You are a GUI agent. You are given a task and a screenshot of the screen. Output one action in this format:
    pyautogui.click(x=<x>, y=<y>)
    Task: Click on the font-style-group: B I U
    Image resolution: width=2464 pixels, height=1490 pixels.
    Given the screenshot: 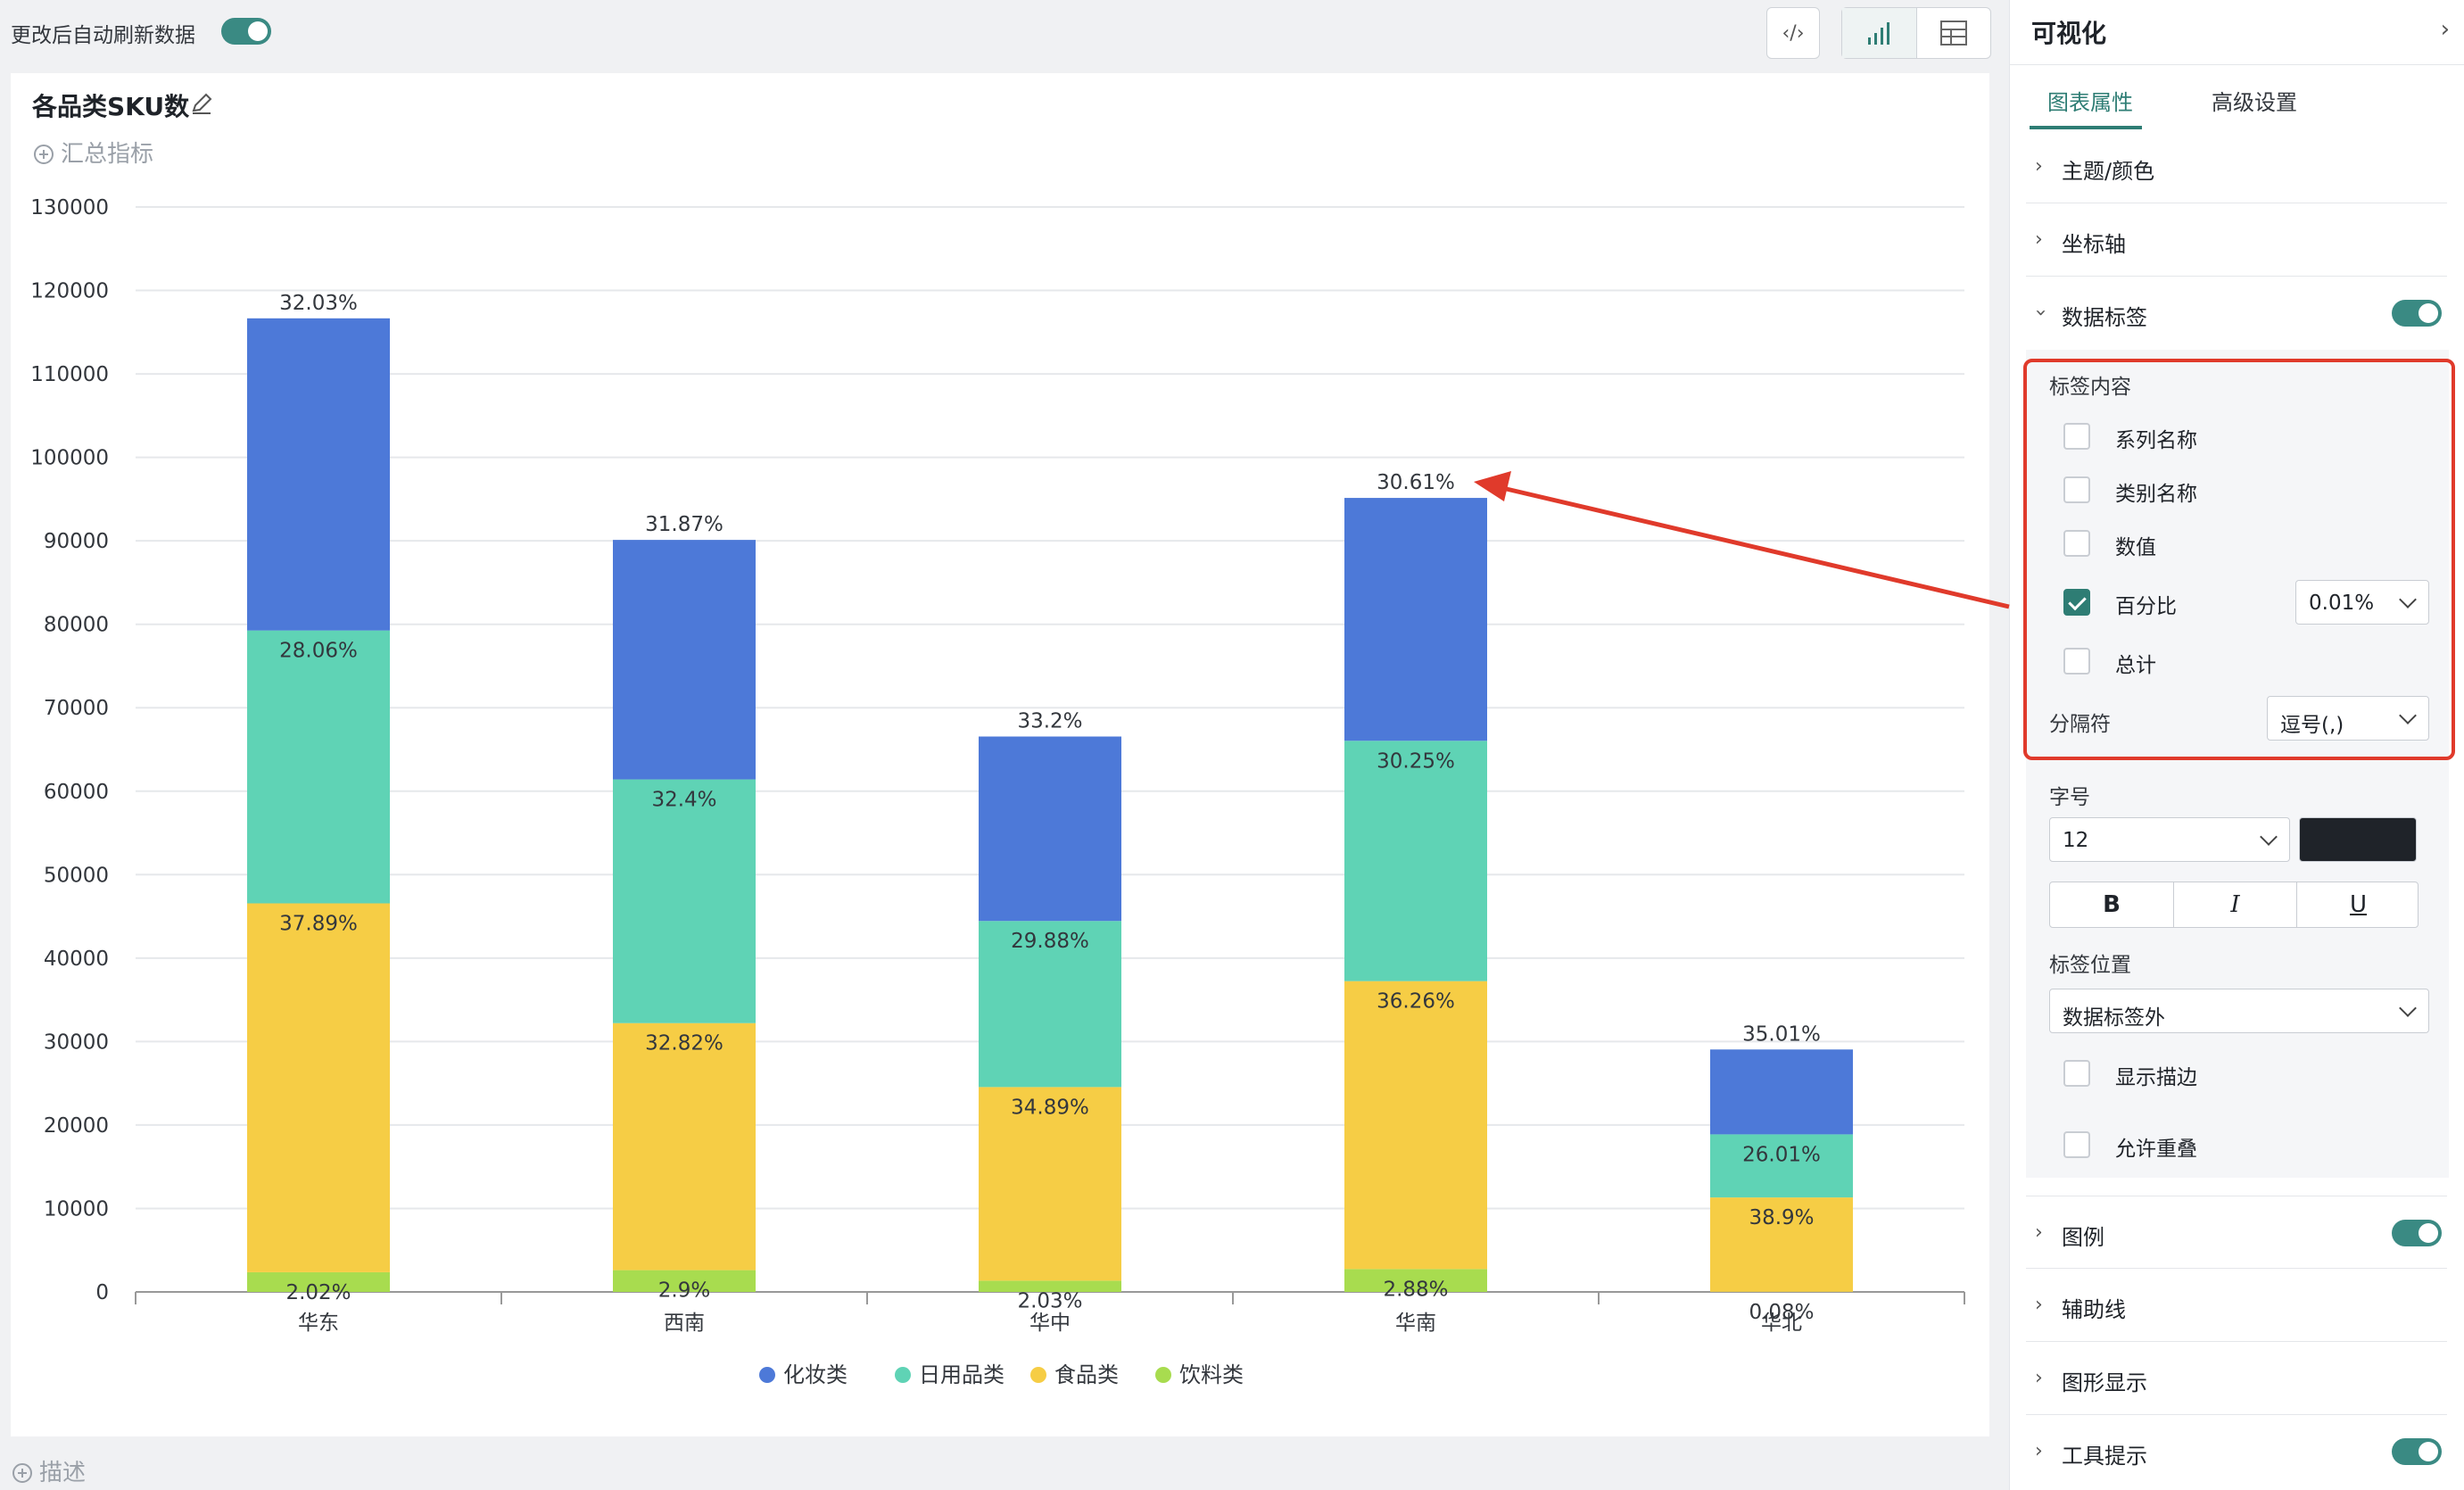 What is the action you would take?
    pyautogui.click(x=2234, y=905)
    